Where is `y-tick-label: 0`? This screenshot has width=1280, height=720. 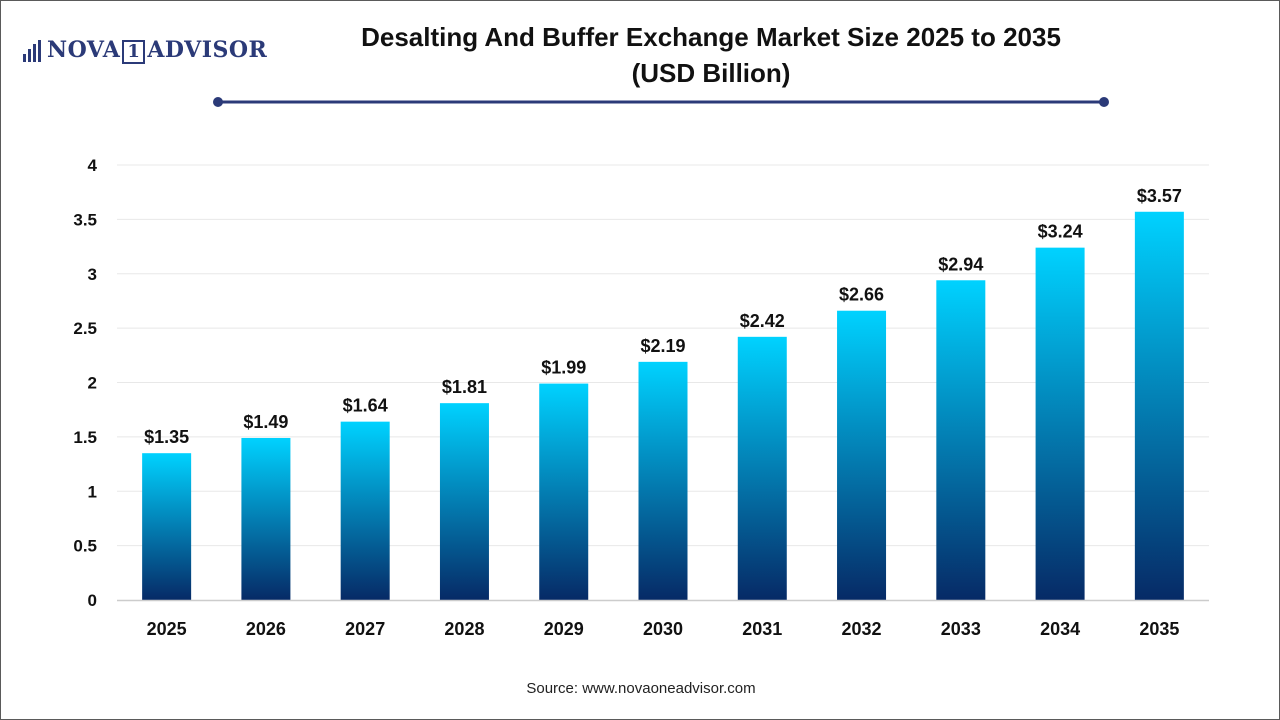 y-tick-label: 0 is located at coordinates (92, 600).